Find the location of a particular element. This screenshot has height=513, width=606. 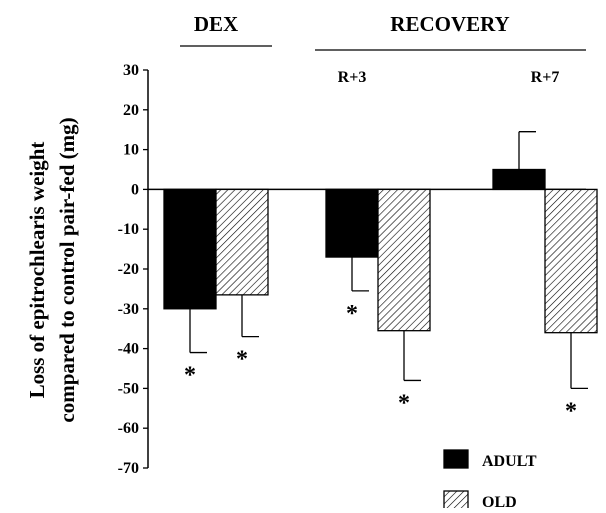

legend-swatch-old is located at coordinates (456, 500).